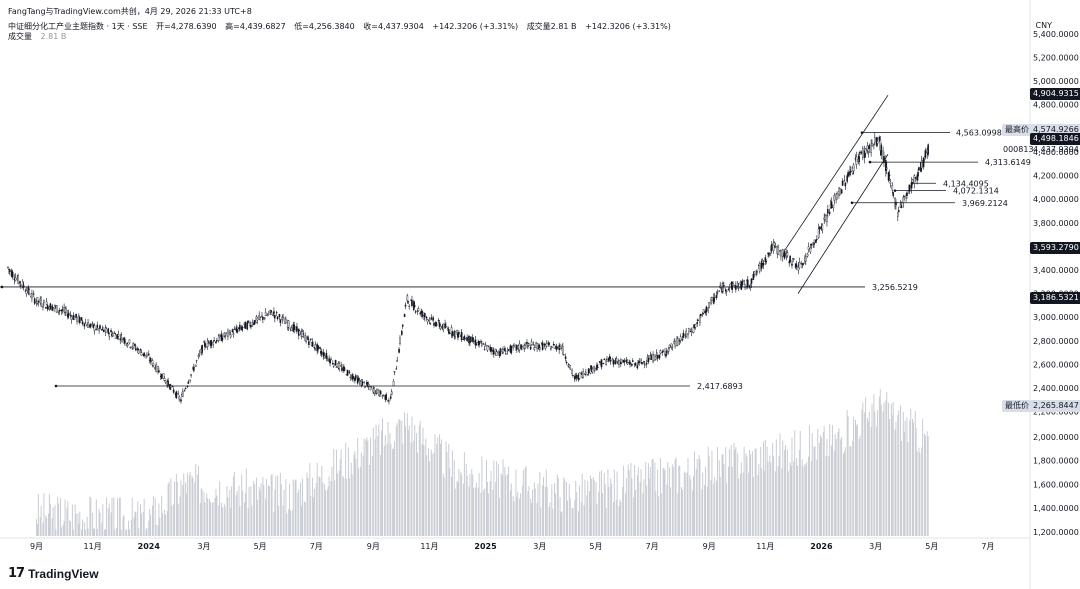  Describe the element at coordinates (53, 573) in the screenshot. I see `tradingview-logo: 17 TradingView` at that location.